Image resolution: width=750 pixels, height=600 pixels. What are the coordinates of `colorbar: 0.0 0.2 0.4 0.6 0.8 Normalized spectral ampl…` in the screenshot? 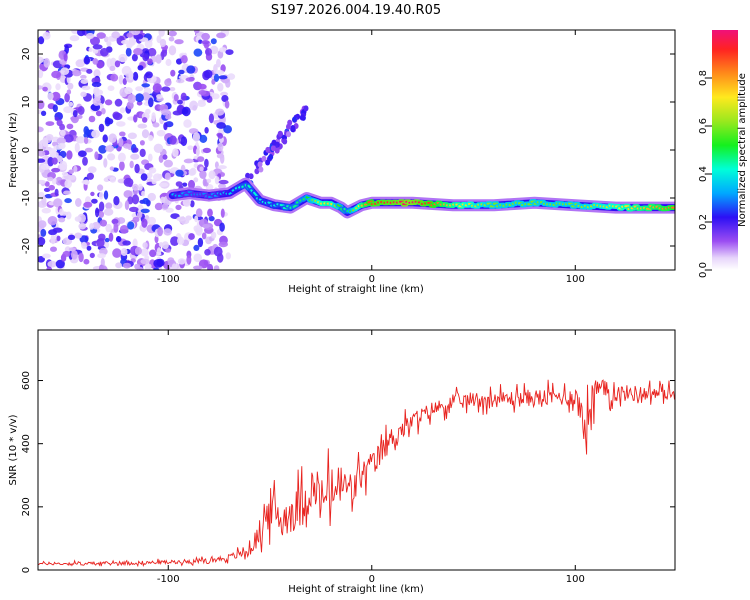 It's located at (723, 154).